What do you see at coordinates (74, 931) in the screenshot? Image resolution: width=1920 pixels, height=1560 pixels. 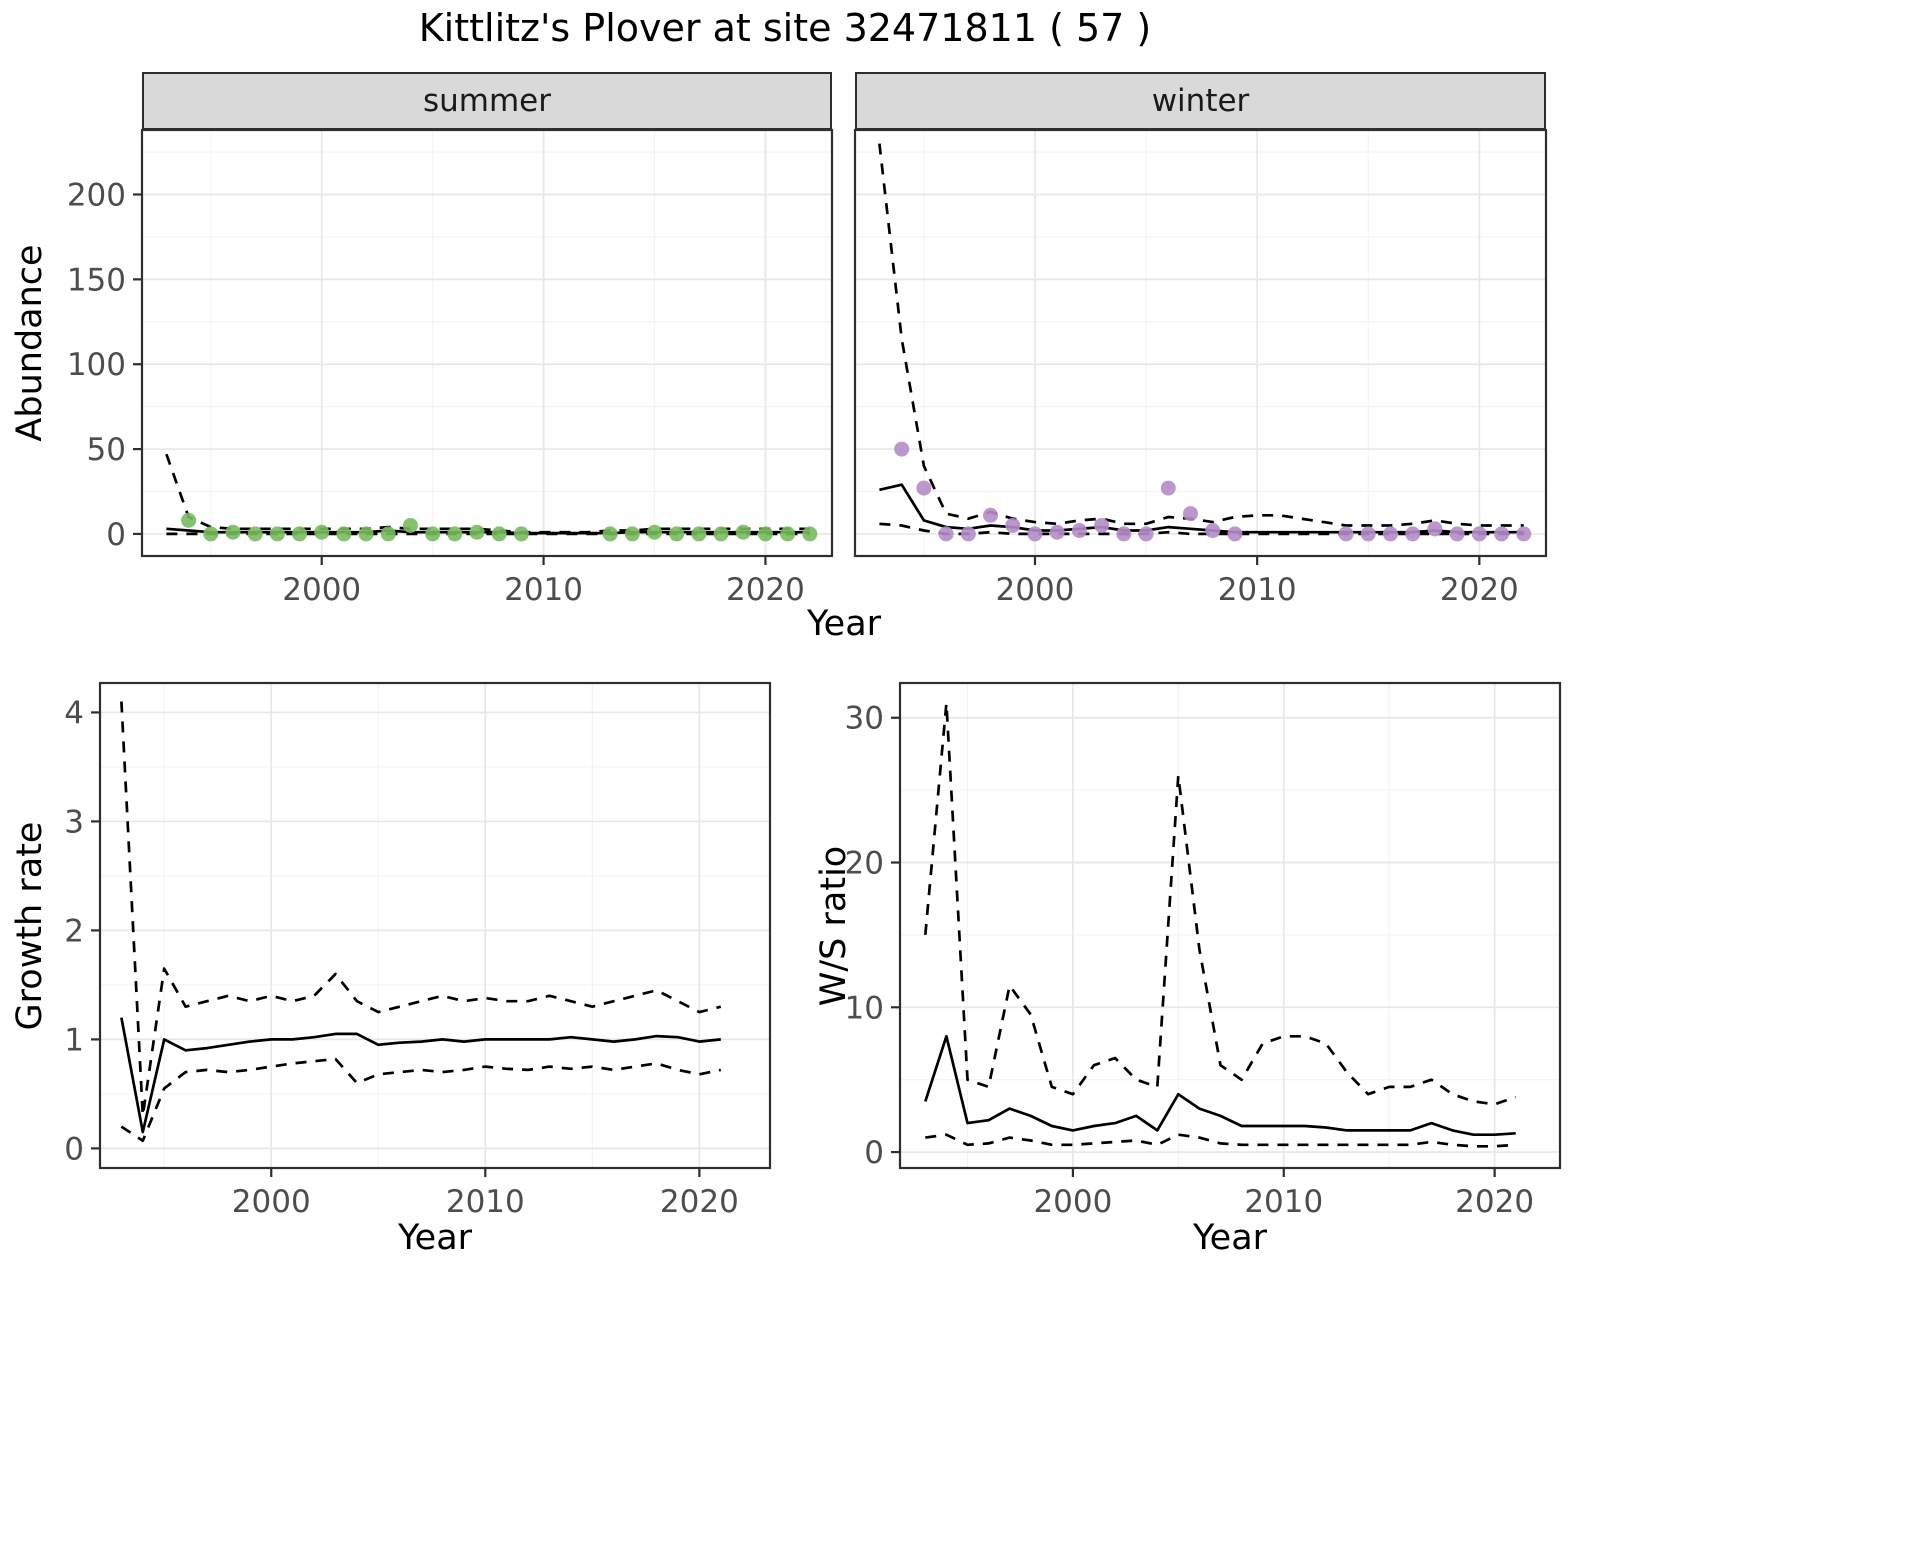 I see `svg-text: 2` at bounding box center [74, 931].